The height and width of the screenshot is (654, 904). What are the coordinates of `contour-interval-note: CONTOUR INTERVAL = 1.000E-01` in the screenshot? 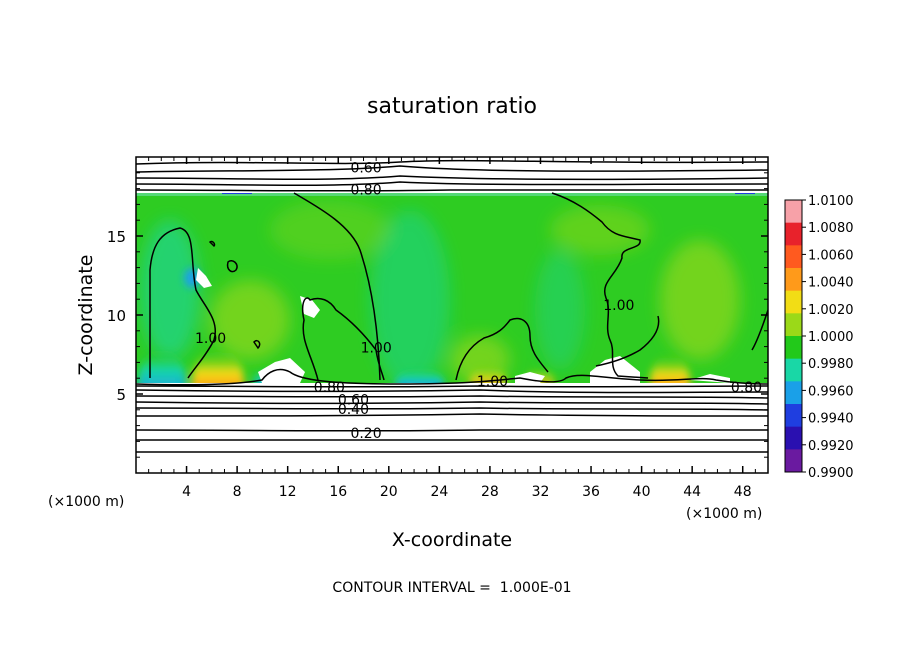 It's located at (451, 588).